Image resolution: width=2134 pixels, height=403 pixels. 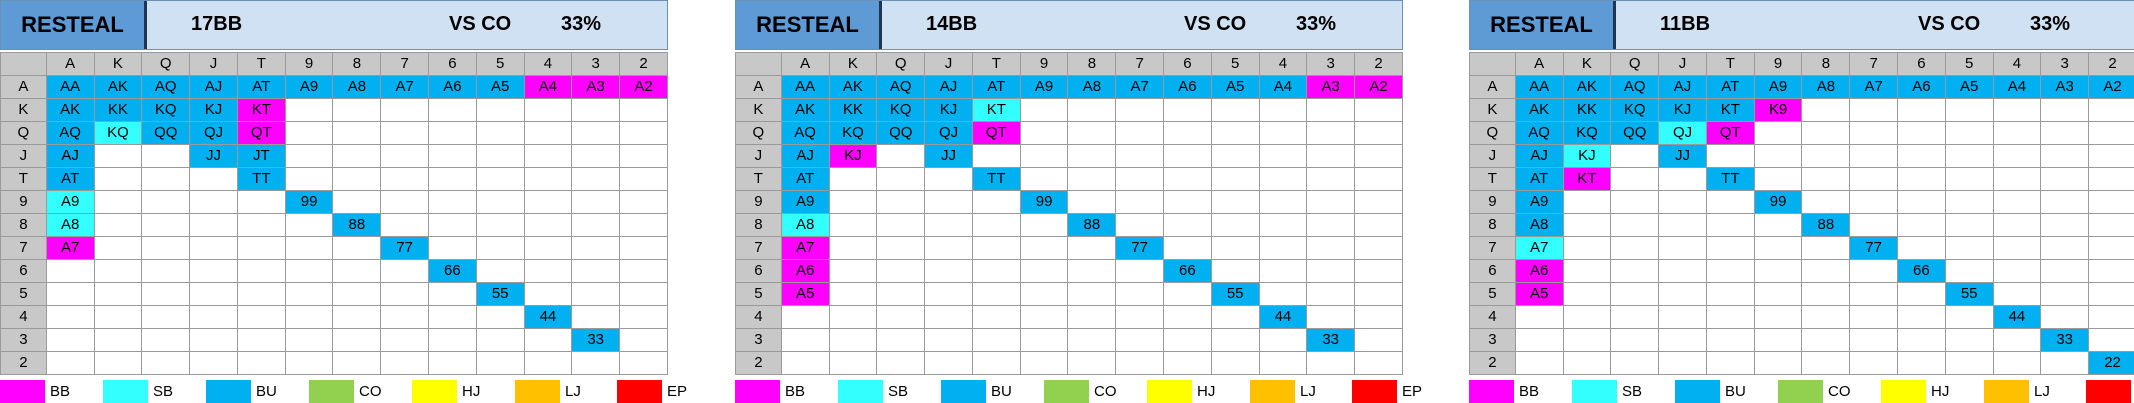 I want to click on position-legend: BB SB BU CO HJ LJ EP, so click(x=343, y=391).